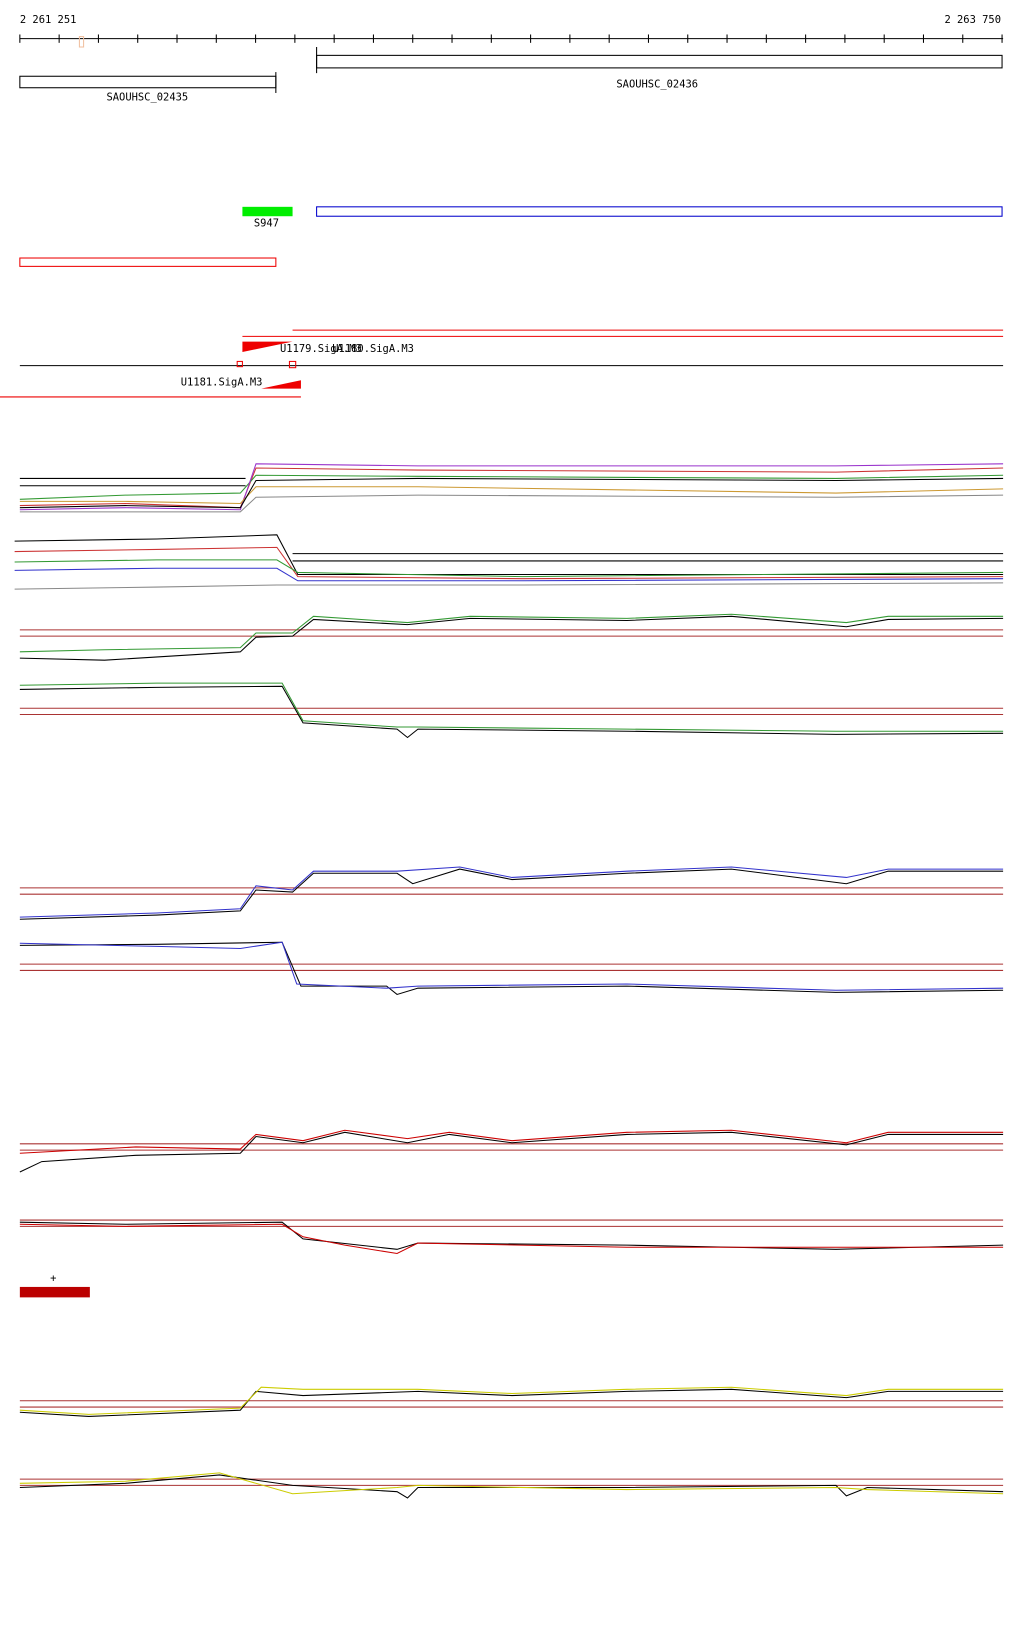 This screenshot has width=1024, height=1640. What do you see at coordinates (147, 97) in the screenshot?
I see `gene-label: SAOUHSC_02435` at bounding box center [147, 97].